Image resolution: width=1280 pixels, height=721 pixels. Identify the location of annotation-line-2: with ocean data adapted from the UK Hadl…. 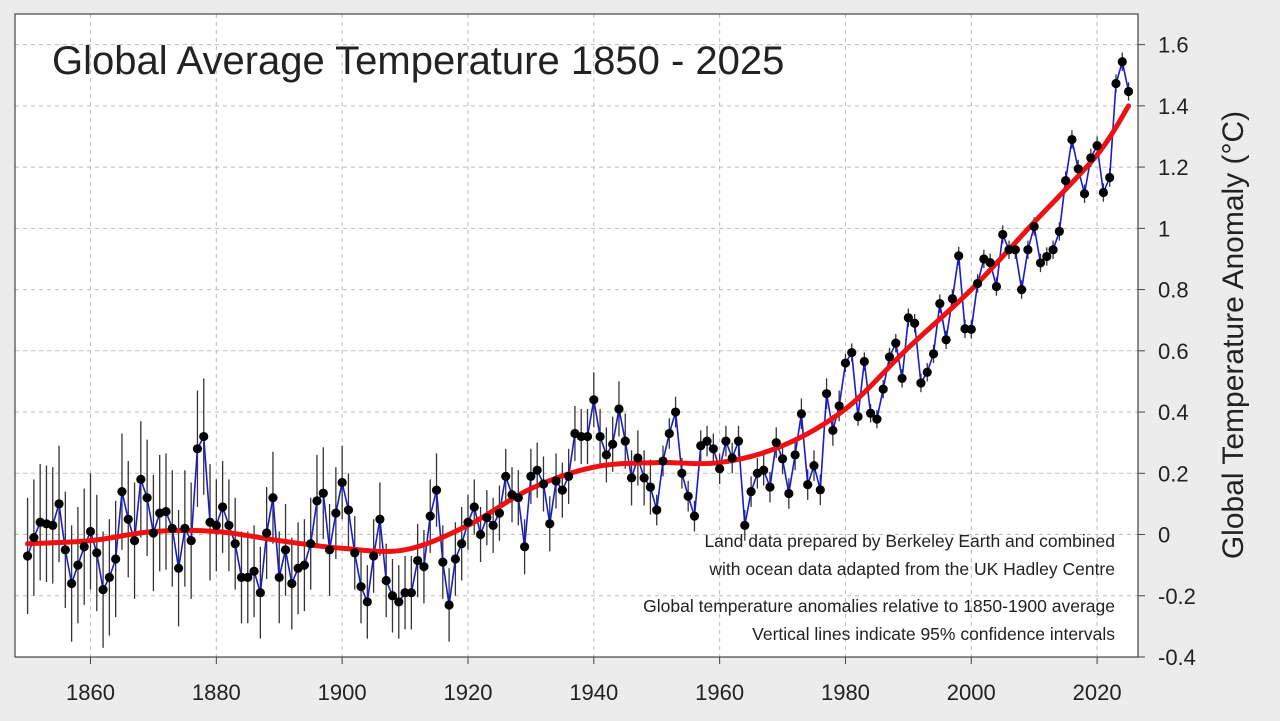
(911, 569).